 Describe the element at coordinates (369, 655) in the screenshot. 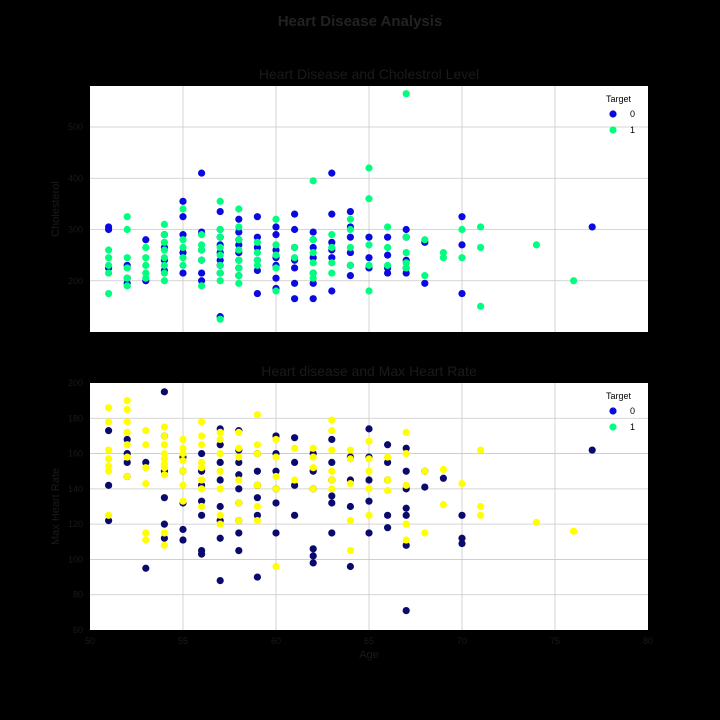

I see `x-axis-label: Age` at that location.